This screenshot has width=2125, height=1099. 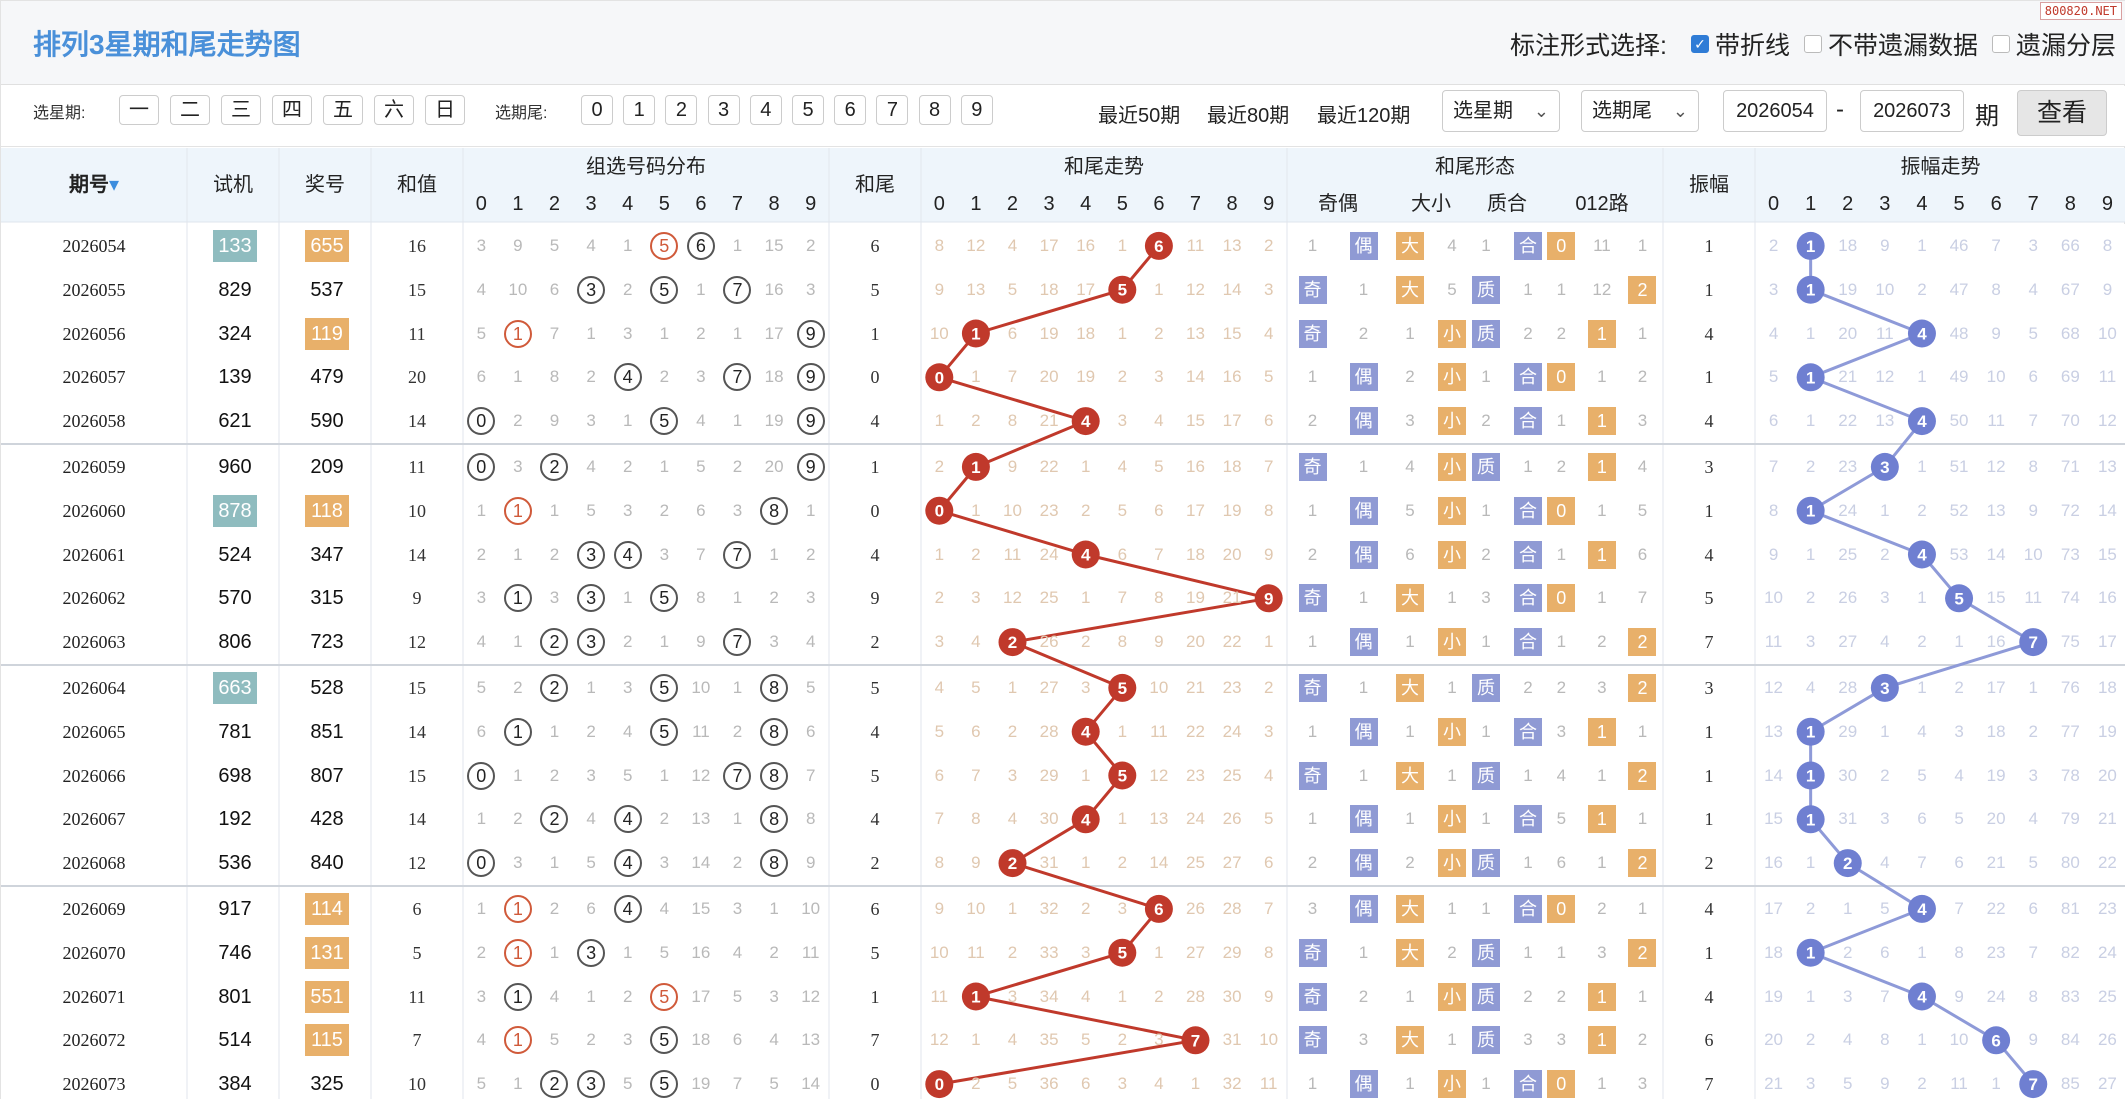 What do you see at coordinates (1622, 111) in the screenshot?
I see `tail-select-value: 选期尾` at bounding box center [1622, 111].